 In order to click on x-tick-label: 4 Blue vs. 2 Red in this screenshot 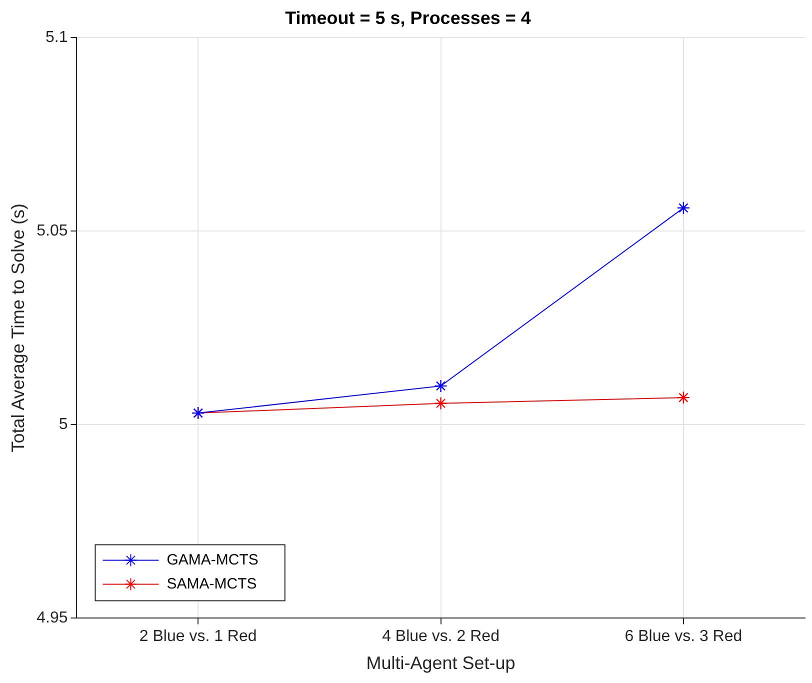, I will do `click(441, 637)`.